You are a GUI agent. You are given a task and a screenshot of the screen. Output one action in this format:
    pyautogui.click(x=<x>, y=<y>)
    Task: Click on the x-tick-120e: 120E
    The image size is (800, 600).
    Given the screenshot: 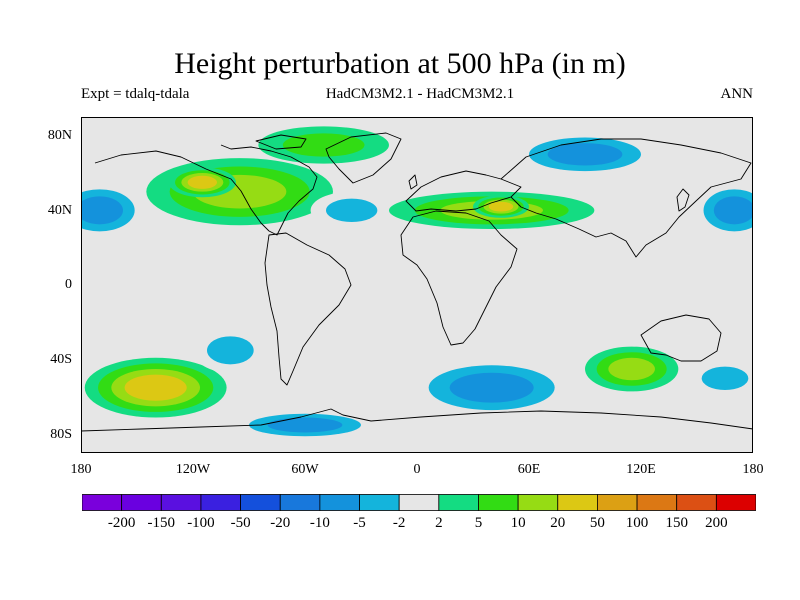 What is the action you would take?
    pyautogui.click(x=641, y=469)
    